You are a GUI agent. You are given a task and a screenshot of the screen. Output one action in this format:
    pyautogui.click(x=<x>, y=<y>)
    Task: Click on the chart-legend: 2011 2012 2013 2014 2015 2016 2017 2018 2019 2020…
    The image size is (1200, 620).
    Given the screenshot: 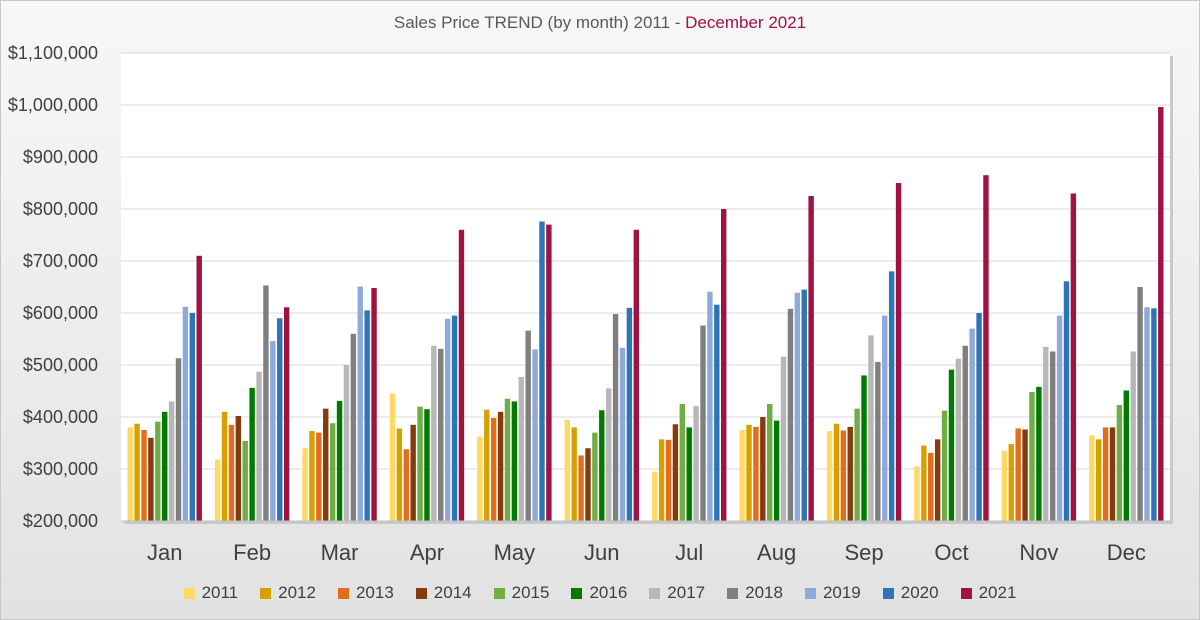 What is the action you would take?
    pyautogui.click(x=600, y=593)
    